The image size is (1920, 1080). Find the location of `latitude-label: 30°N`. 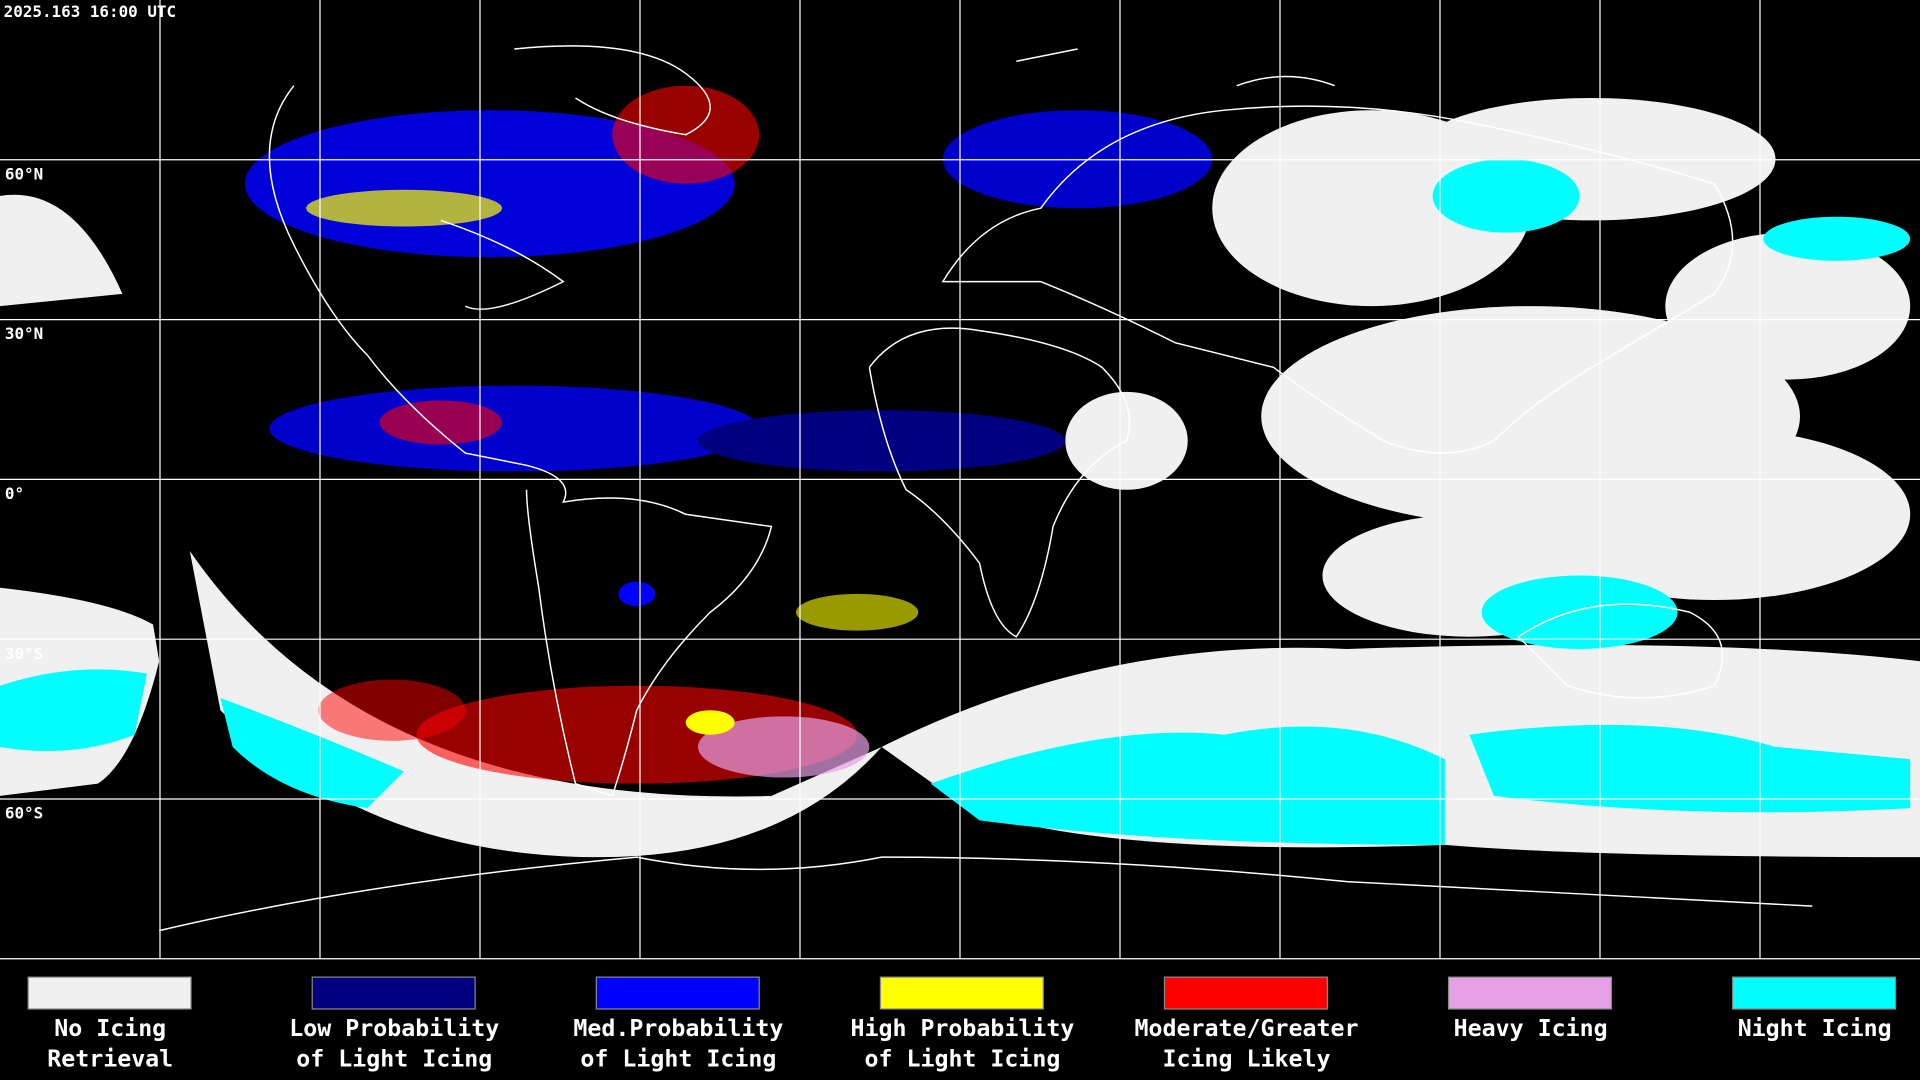

latitude-label: 30°N is located at coordinates (24, 333).